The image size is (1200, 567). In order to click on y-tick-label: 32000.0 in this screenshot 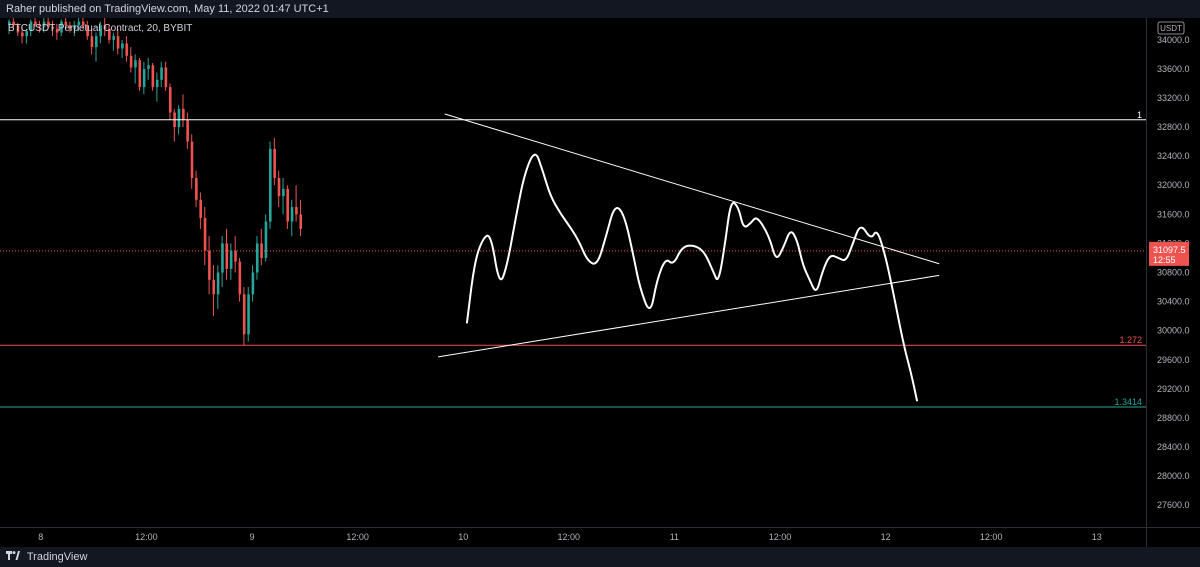, I will do `click(1173, 185)`.